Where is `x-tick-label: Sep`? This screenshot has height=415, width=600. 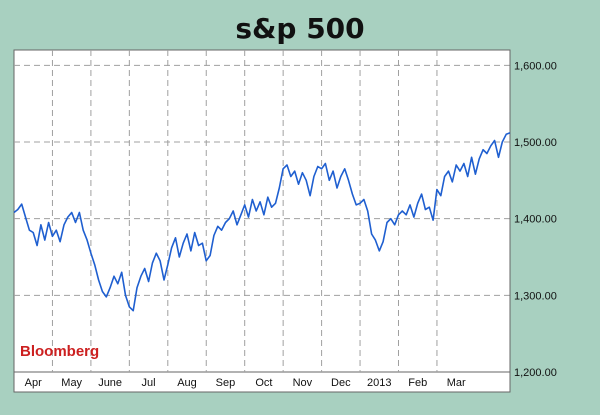
x-tick-label: Sep is located at coordinates (226, 383).